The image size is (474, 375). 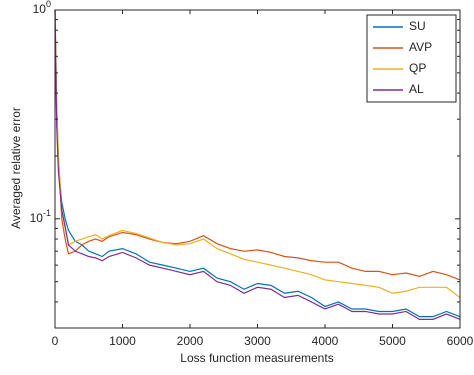 I want to click on x-tick-label: 2000, so click(x=190, y=341).